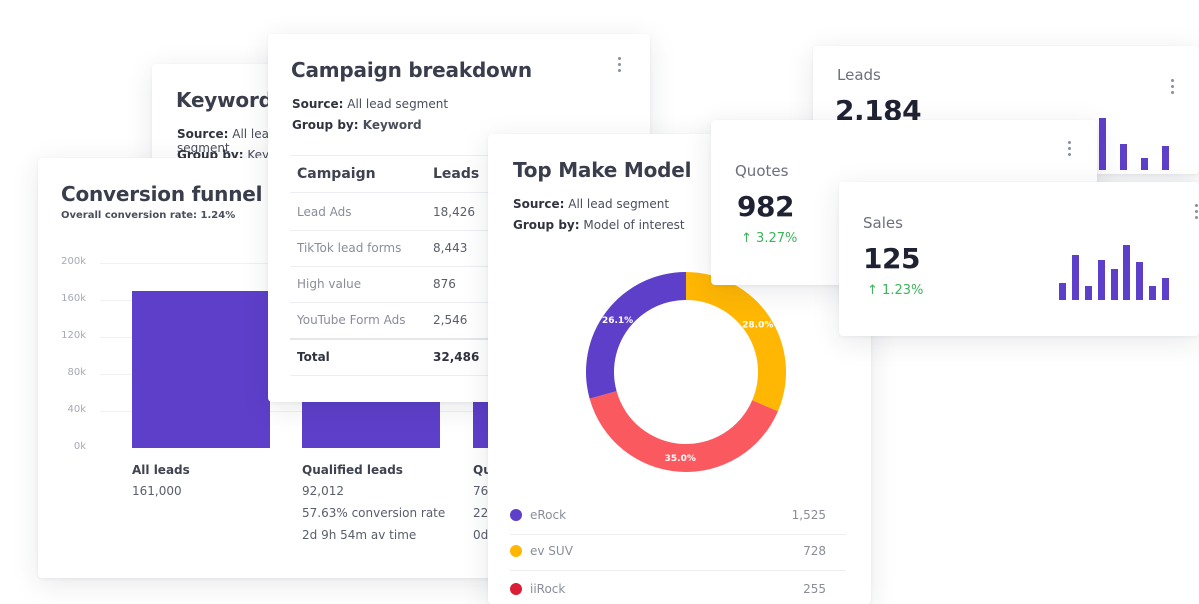 The width and height of the screenshot is (1199, 604). What do you see at coordinates (591, 204) in the screenshot?
I see `top-make-source: Source: All lead segment` at bounding box center [591, 204].